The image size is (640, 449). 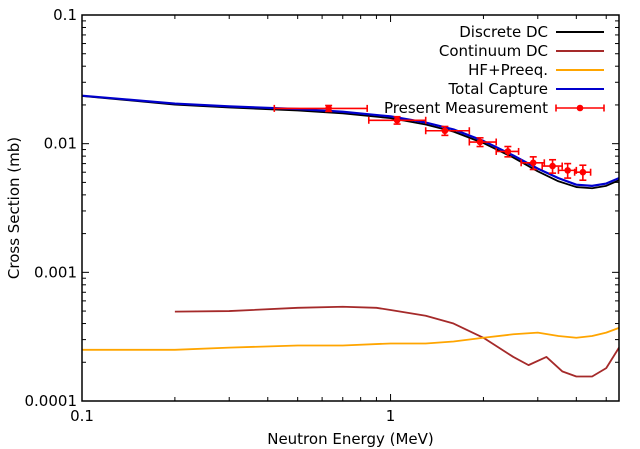 I want to click on x-tick-label: 0.1, so click(x=82, y=416).